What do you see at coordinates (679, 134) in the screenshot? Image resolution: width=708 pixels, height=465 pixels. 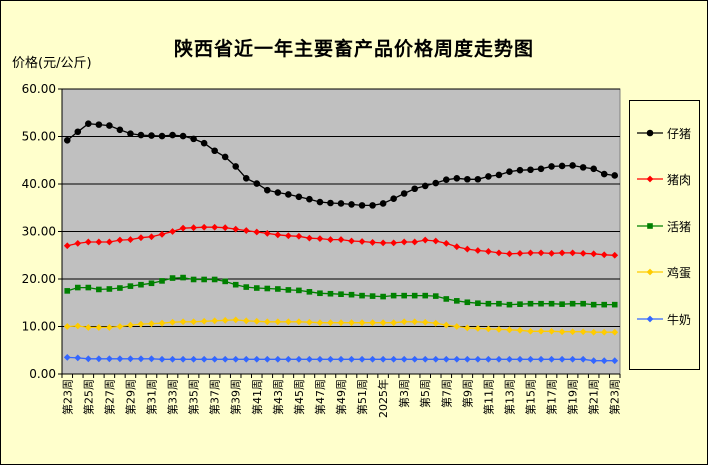 I see `legend-label: 仔猪` at bounding box center [679, 134].